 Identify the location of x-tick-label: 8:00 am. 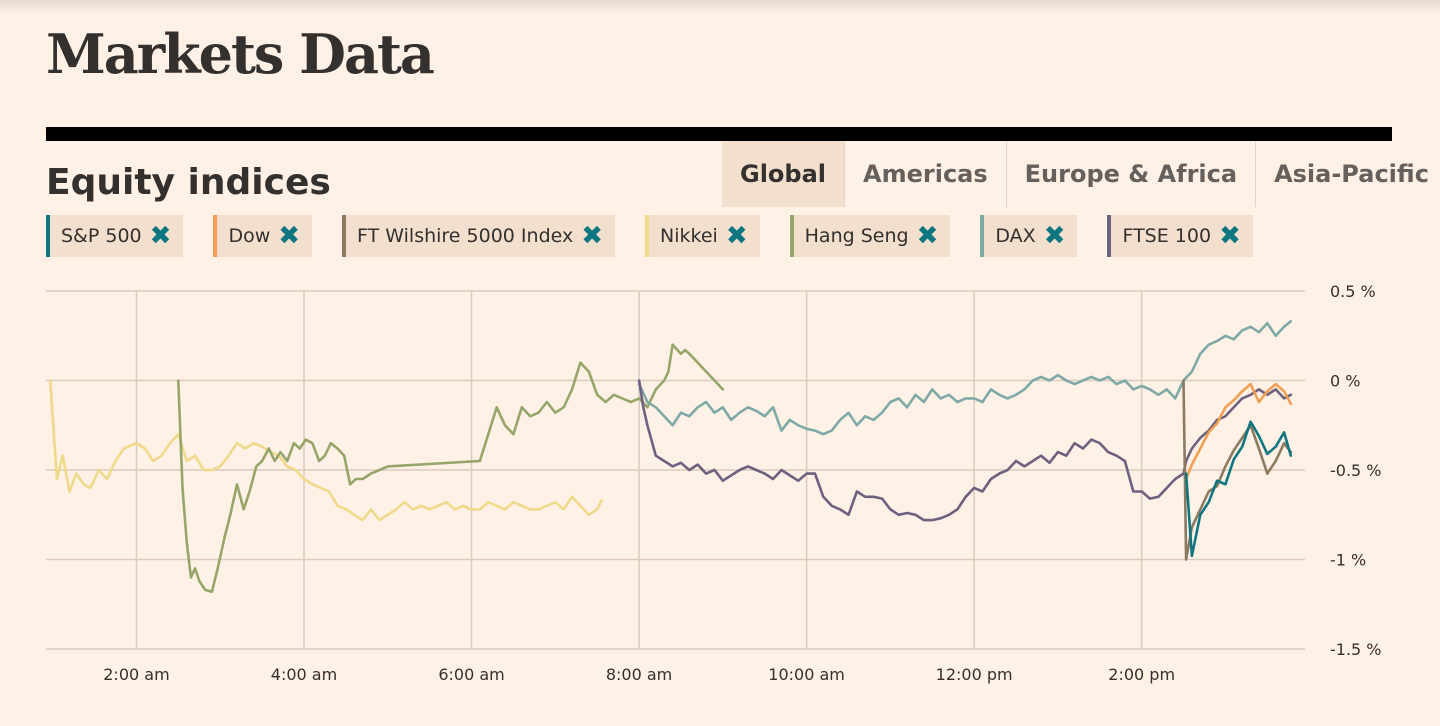
(639, 674).